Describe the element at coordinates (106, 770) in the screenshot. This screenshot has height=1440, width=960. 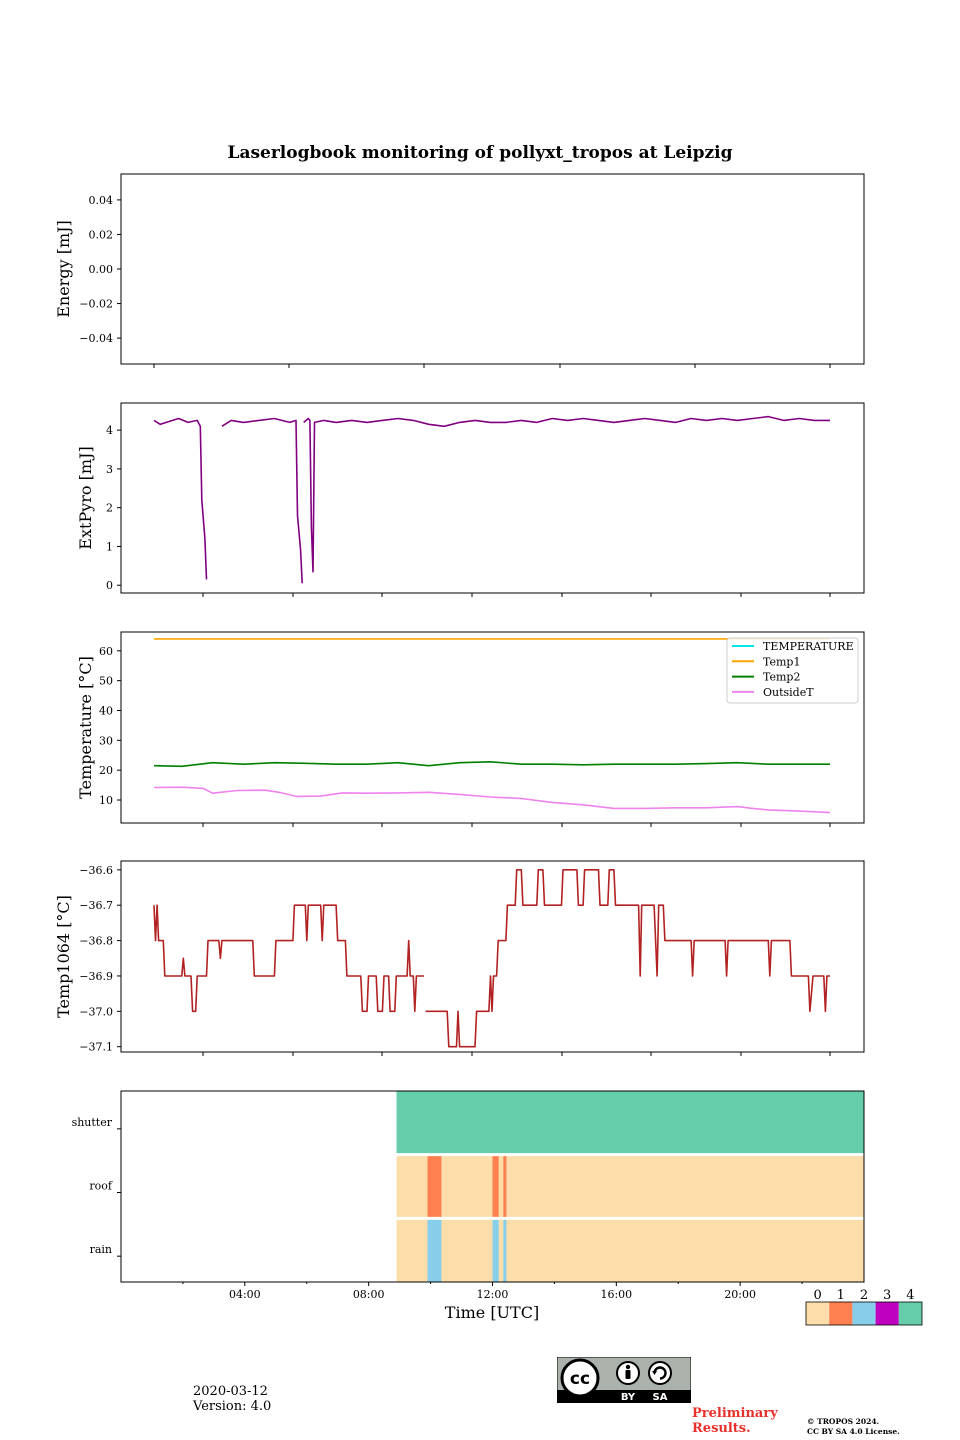
I see `y-tick-label: 20` at that location.